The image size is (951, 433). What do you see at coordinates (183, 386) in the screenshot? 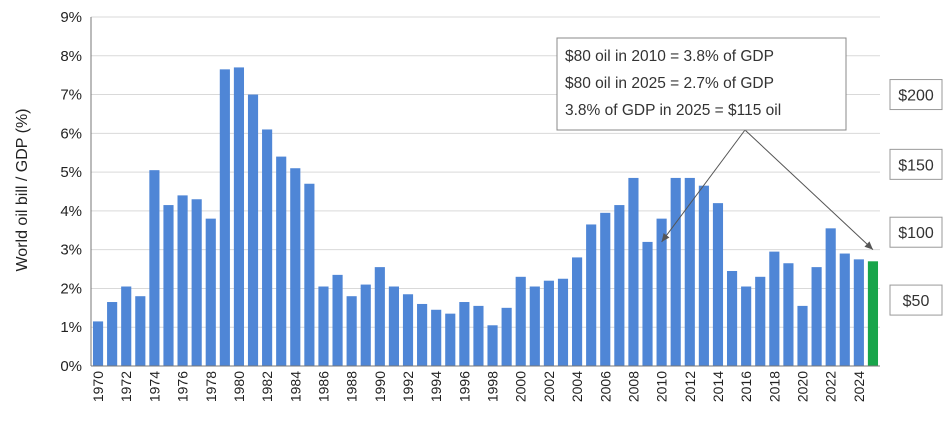
I see `x-tick-label: 1976` at bounding box center [183, 386].